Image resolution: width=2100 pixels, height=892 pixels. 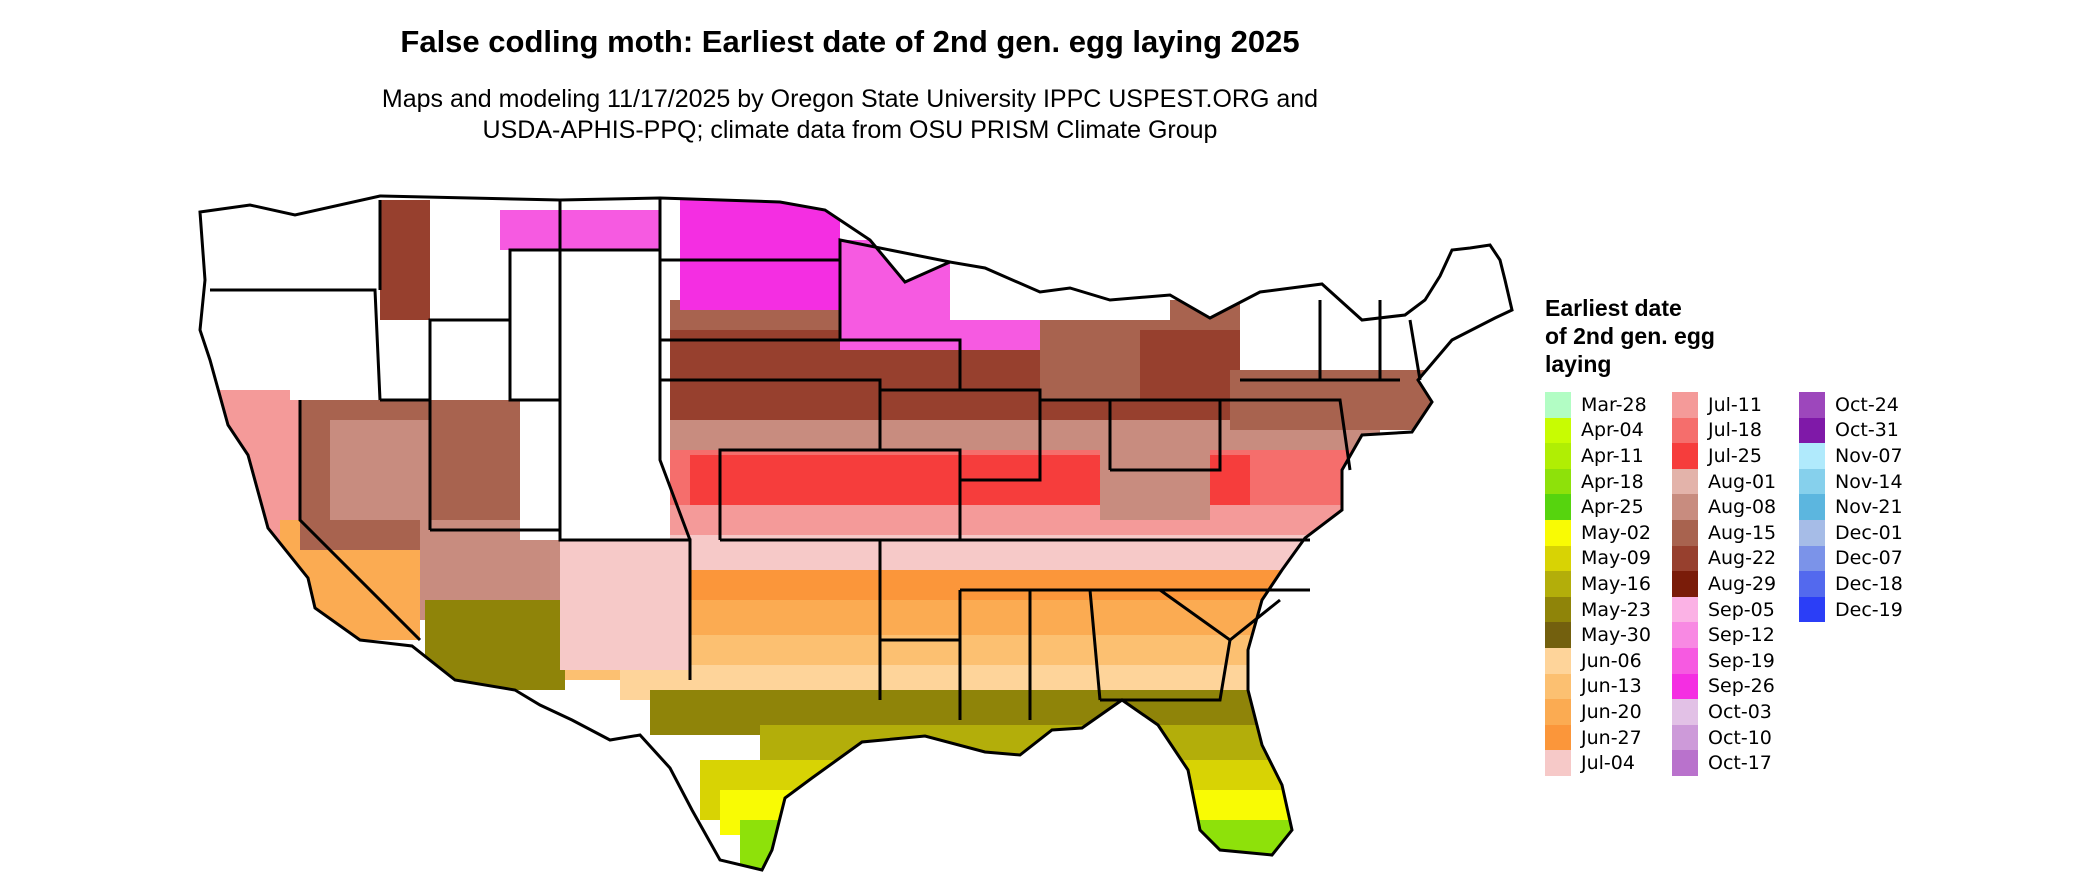 I want to click on legend-item: Jul-18, so click(x=1735, y=430).